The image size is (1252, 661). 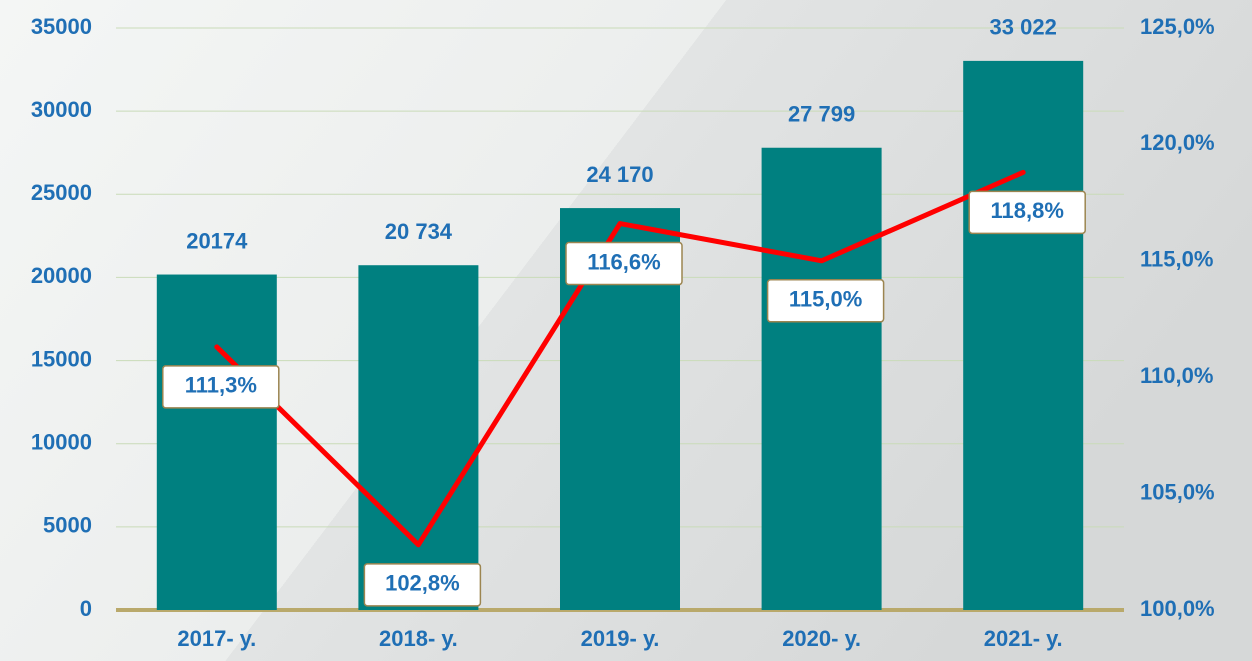 What do you see at coordinates (61, 358) in the screenshot?
I see `y-tick-label: 15000` at bounding box center [61, 358].